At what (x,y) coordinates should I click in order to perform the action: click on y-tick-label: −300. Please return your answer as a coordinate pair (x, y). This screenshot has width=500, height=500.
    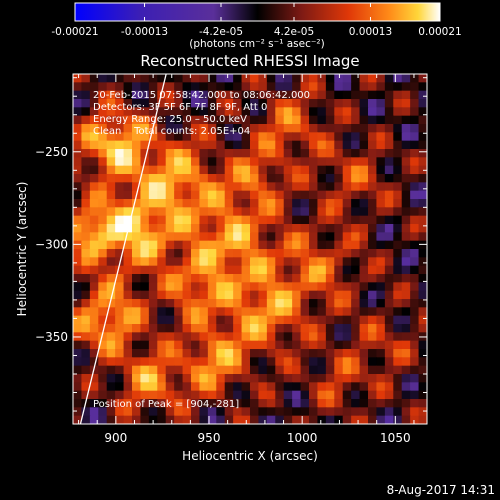
    Looking at the image, I should click on (51, 244).